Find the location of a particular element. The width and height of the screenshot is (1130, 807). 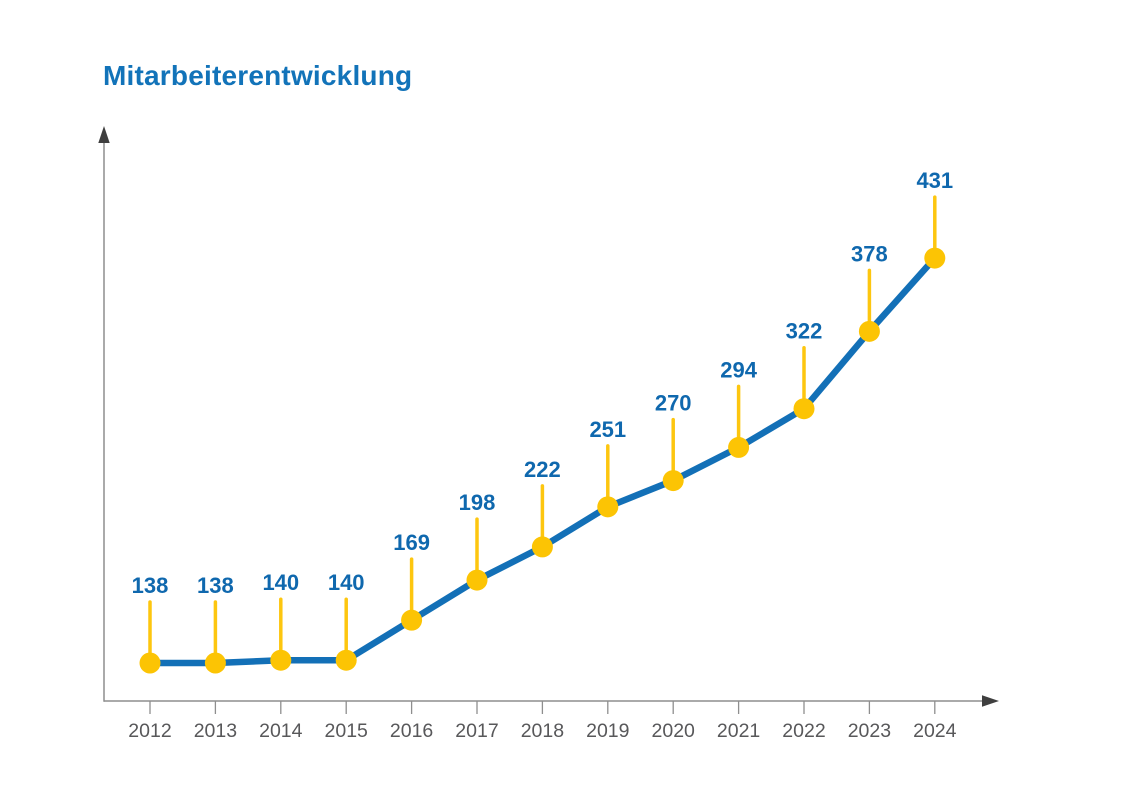

y-axis-arrow-icon is located at coordinates (104, 134).